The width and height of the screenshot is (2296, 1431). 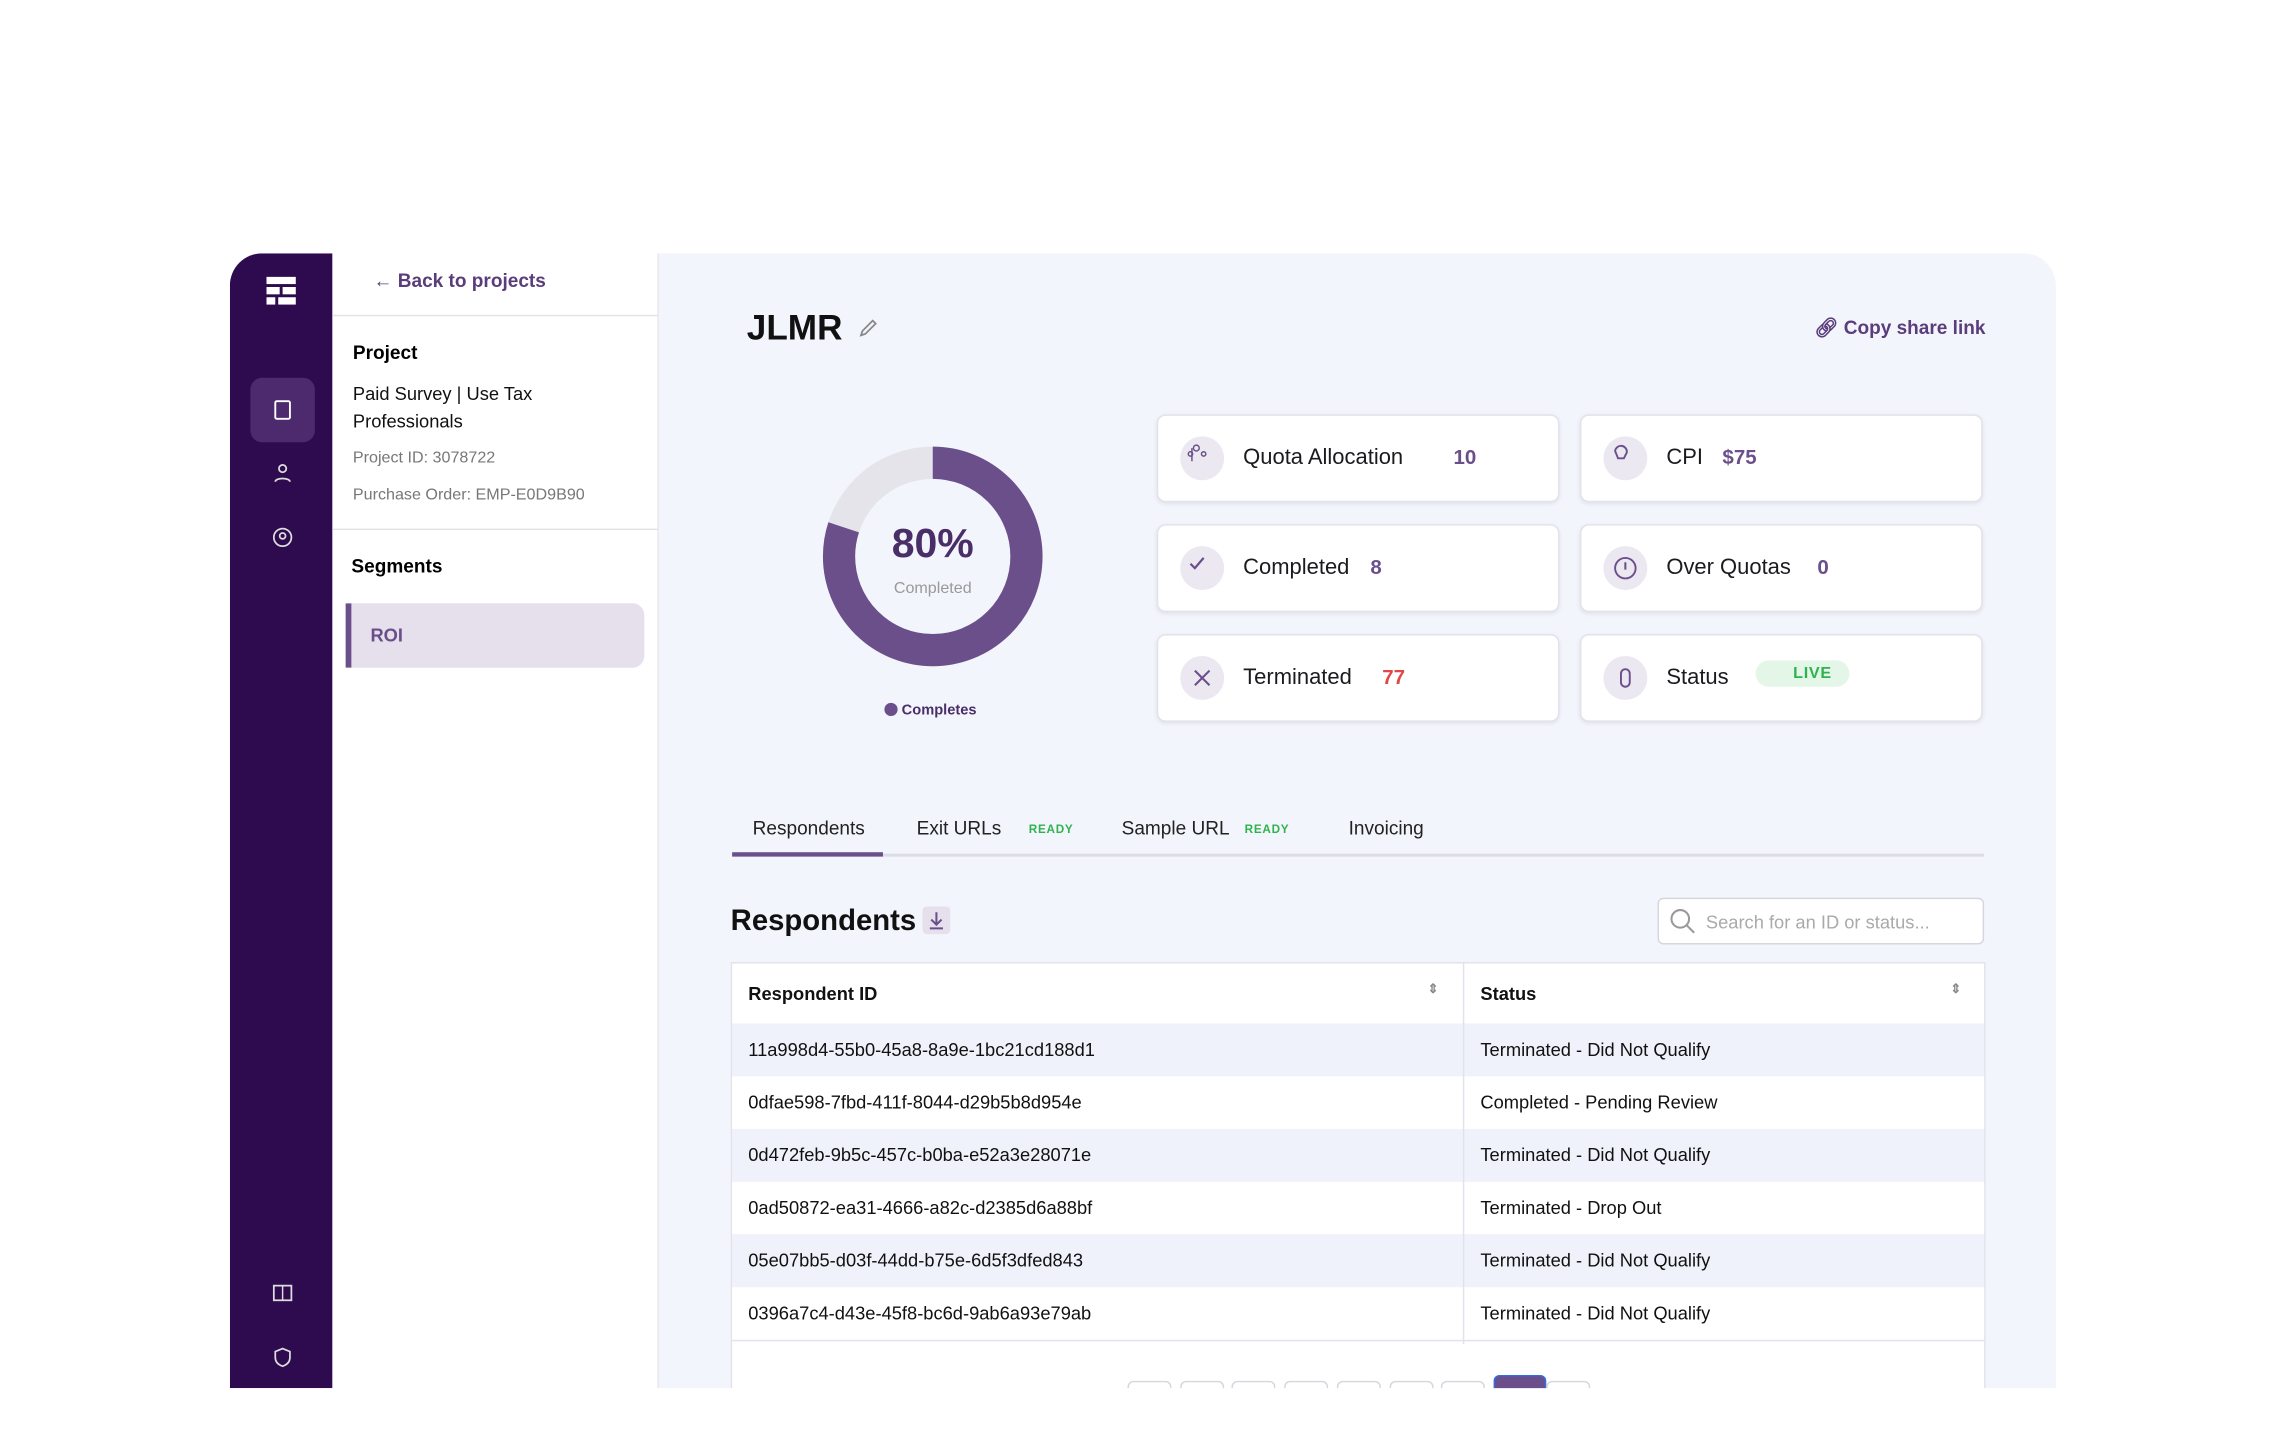 What do you see at coordinates (1358, 855) in the screenshot?
I see `tab-rule` at bounding box center [1358, 855].